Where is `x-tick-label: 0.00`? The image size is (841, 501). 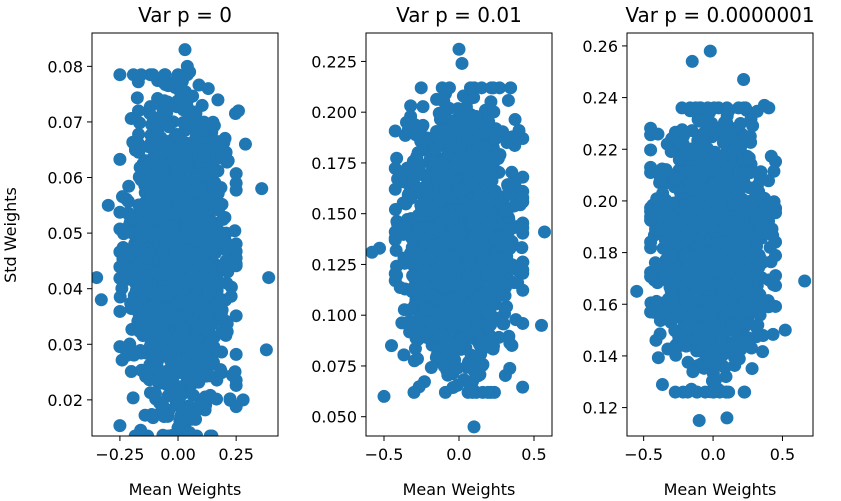
x-tick-label: 0.00 is located at coordinates (178, 454).